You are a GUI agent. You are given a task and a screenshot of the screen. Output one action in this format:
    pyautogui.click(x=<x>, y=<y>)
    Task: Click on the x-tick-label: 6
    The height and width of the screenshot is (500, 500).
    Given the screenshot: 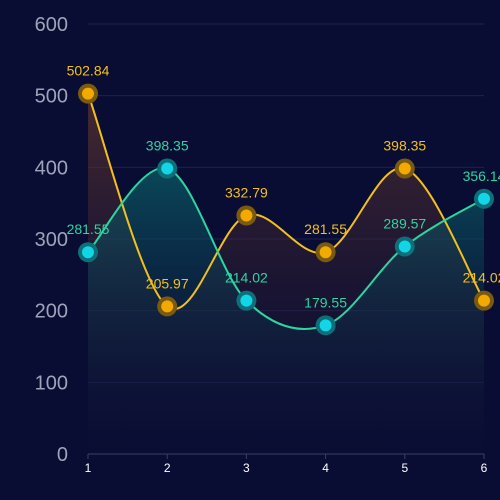 What is the action you would take?
    pyautogui.click(x=484, y=468)
    